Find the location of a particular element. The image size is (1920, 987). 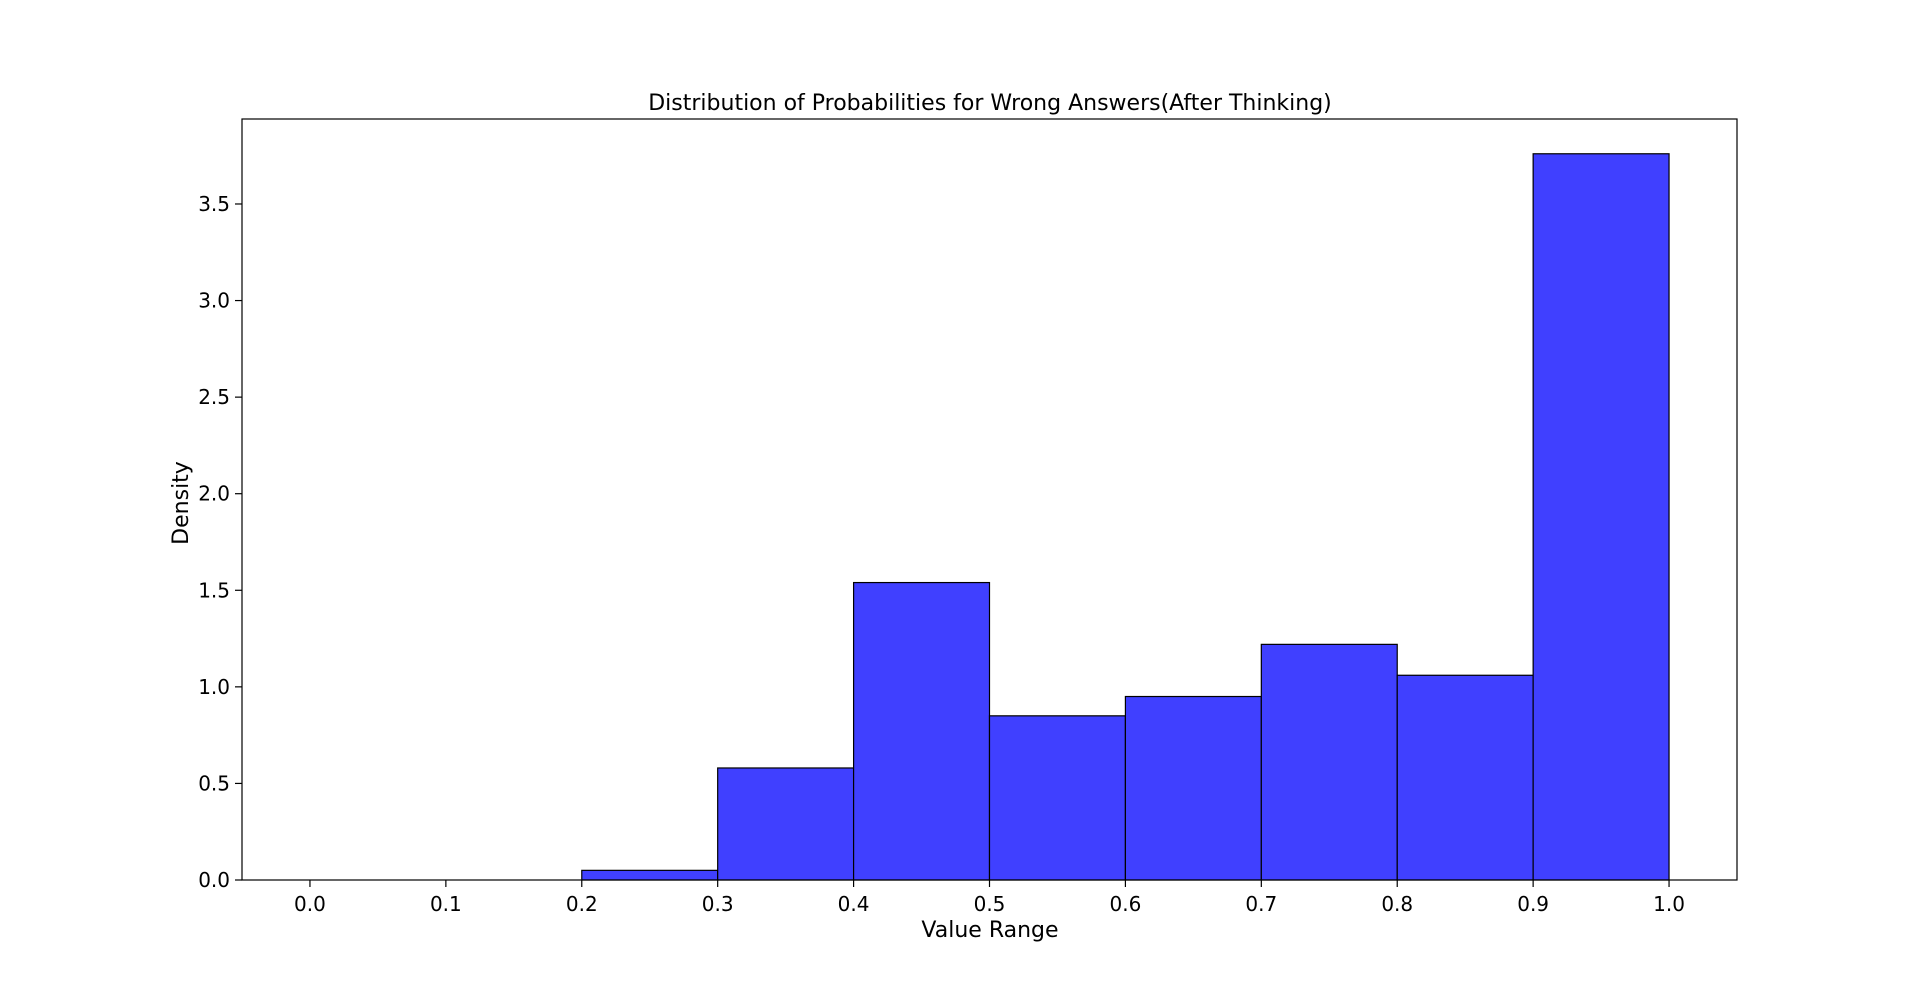

y-tick-label-3: 1.5 is located at coordinates (214, 590).